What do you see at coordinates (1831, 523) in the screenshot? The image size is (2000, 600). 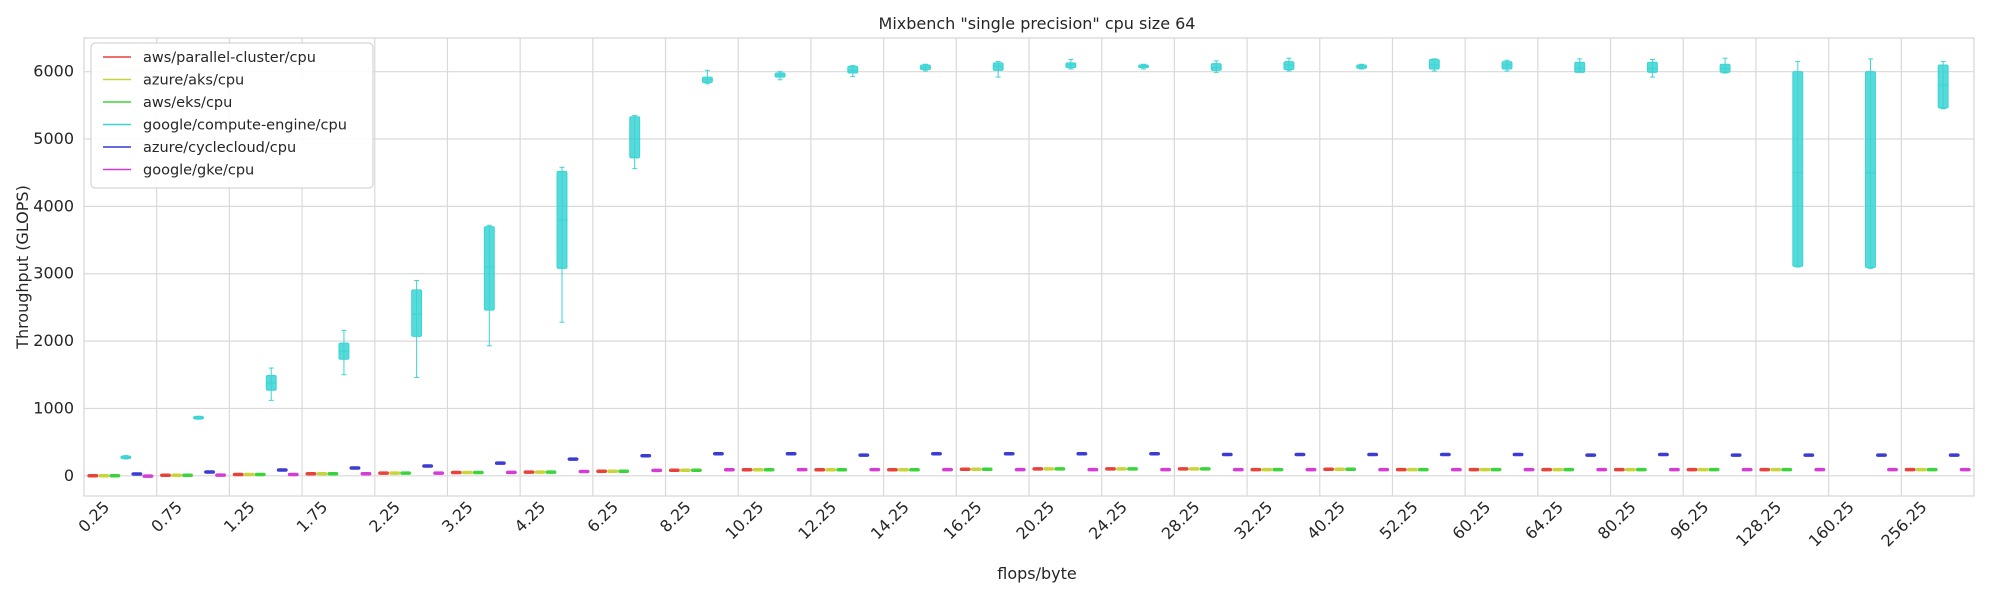 I see `x-tick-label: 160.25` at bounding box center [1831, 523].